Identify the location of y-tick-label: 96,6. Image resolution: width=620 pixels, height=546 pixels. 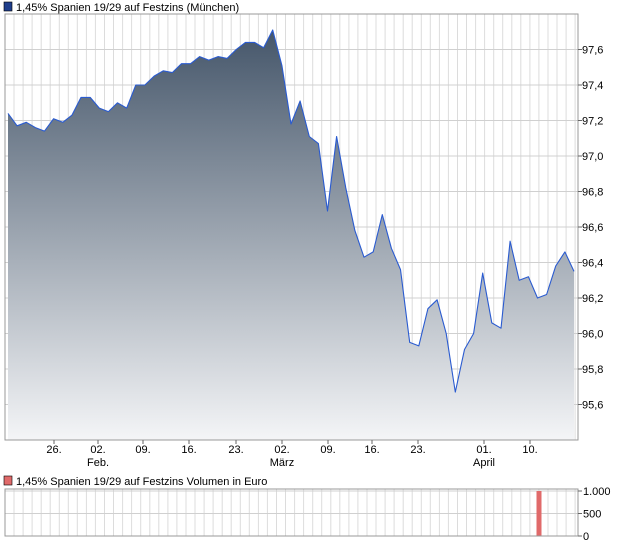
(592, 228).